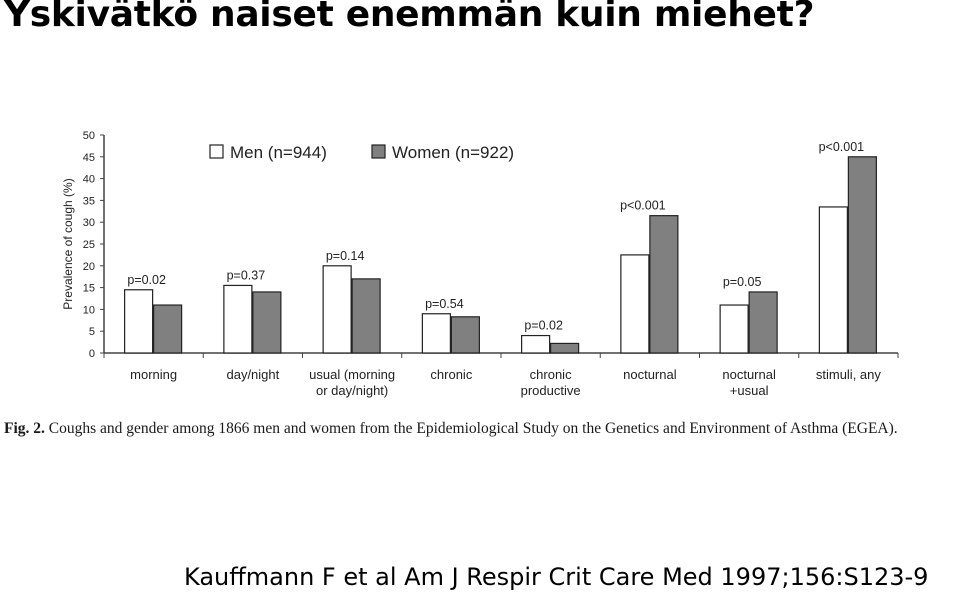 This screenshot has height=595, width=960. I want to click on y-tick-label: 15, so click(89, 289).